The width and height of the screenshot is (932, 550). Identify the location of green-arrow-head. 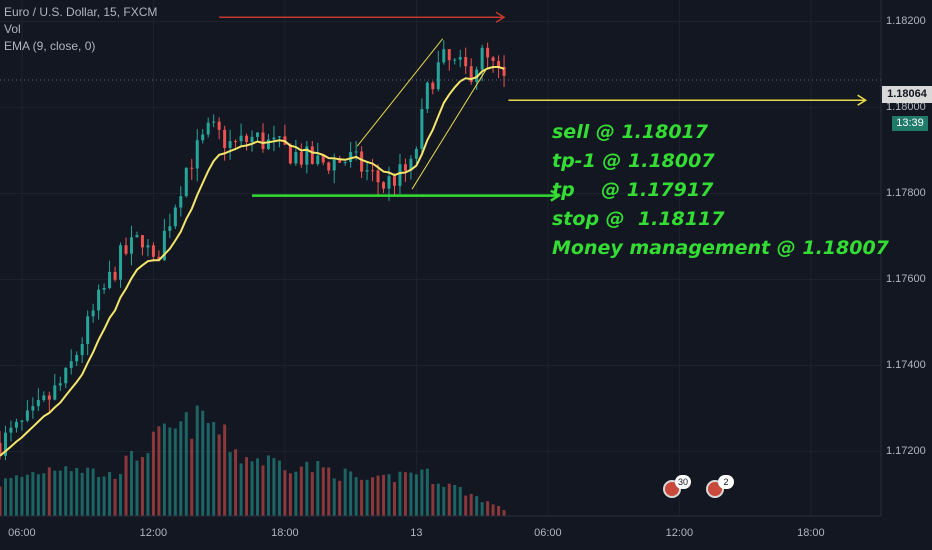
(556, 195).